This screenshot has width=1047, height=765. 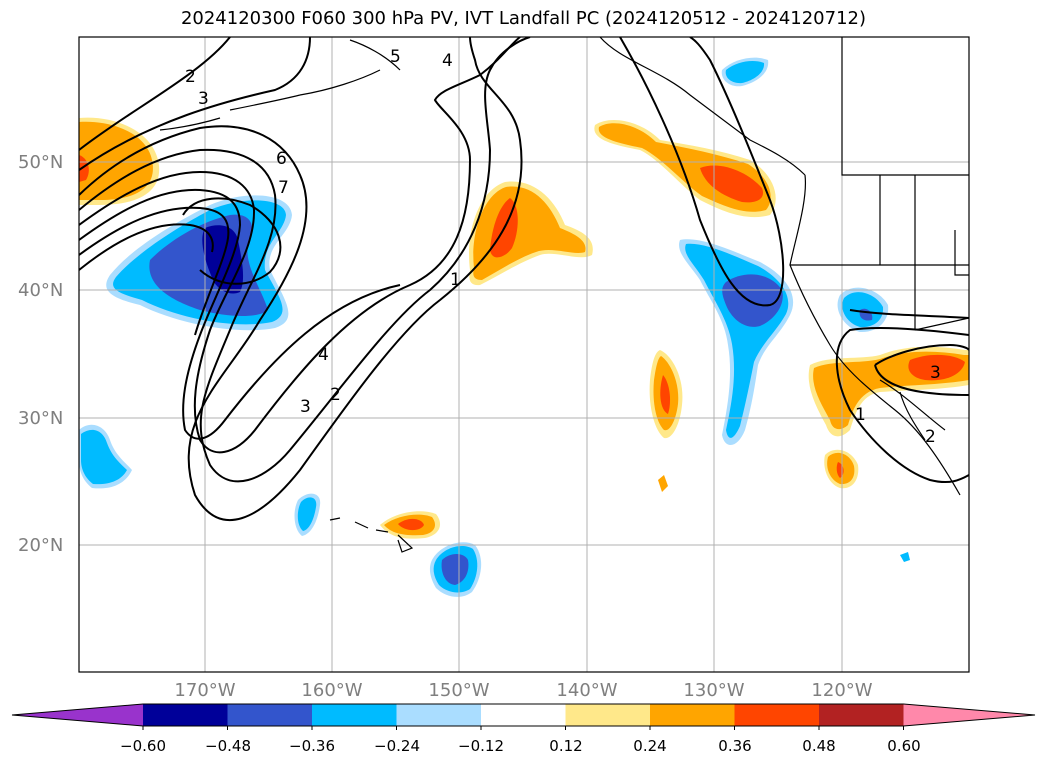 What do you see at coordinates (969, 715) in the screenshot?
I see `colorbar-extend-high` at bounding box center [969, 715].